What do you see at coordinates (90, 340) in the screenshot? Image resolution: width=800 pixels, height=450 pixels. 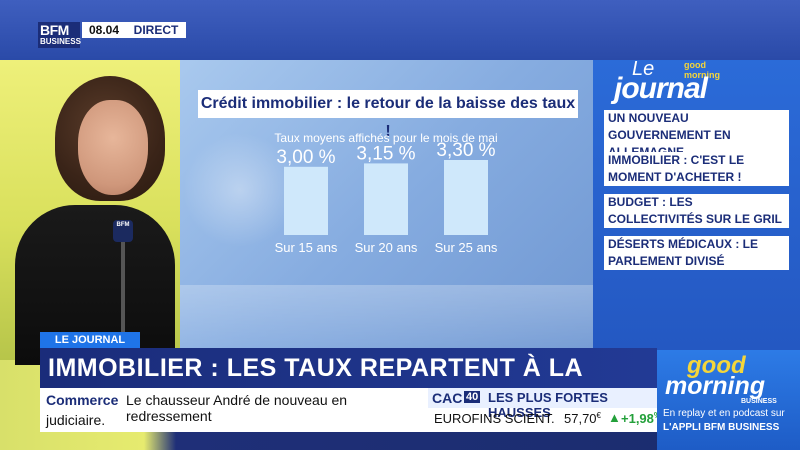 I see `section-tag: LE JOURNAL` at bounding box center [90, 340].